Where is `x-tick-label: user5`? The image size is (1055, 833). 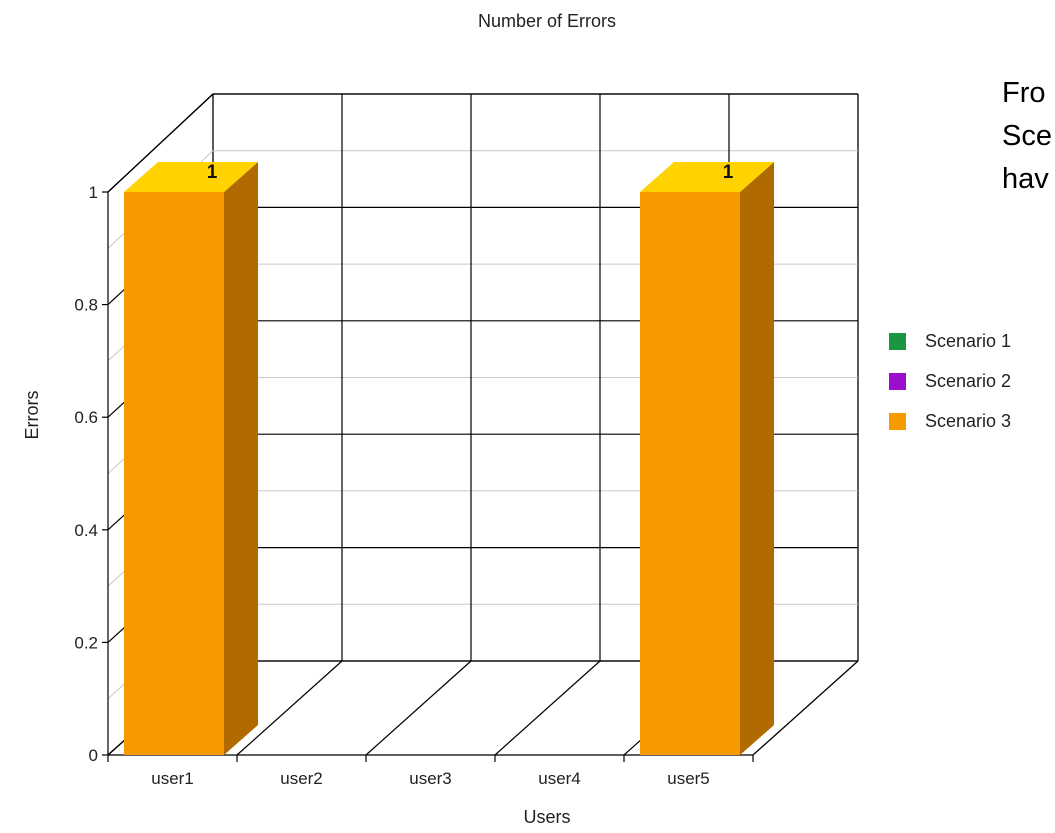 x-tick-label: user5 is located at coordinates (688, 778).